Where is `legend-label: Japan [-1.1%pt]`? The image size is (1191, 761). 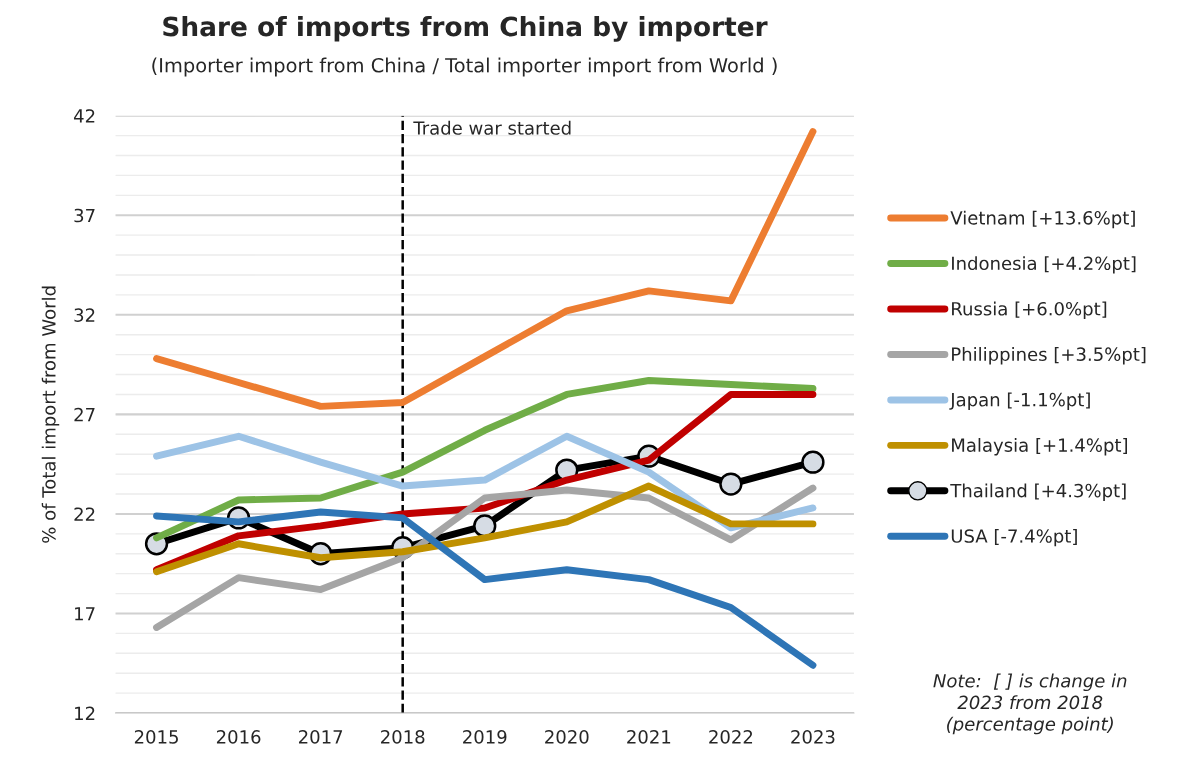 legend-label: Japan [-1.1%pt] is located at coordinates (1019, 401).